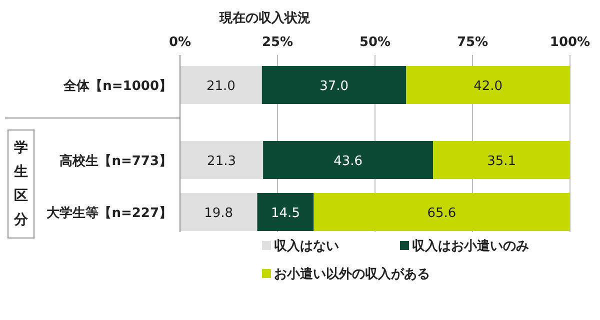 This screenshot has width=600, height=320. I want to click on text: 19.8, so click(219, 213).